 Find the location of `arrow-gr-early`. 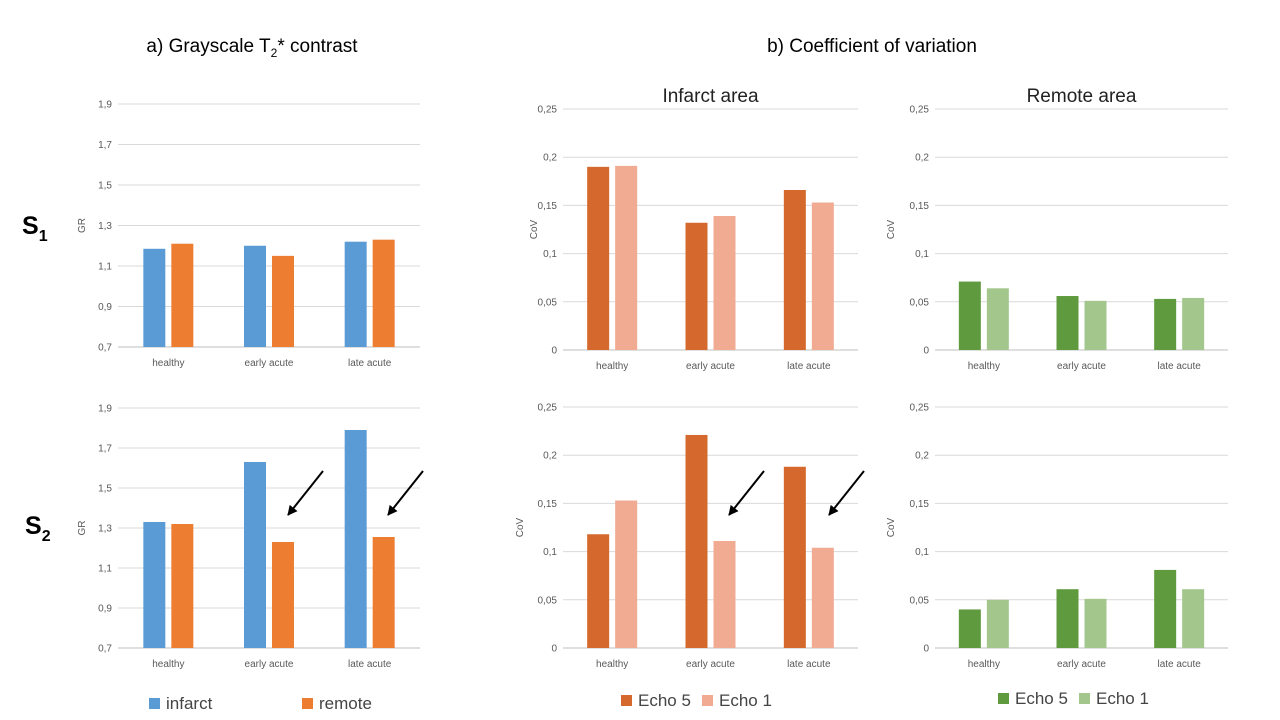

arrow-gr-early is located at coordinates (305, 493).